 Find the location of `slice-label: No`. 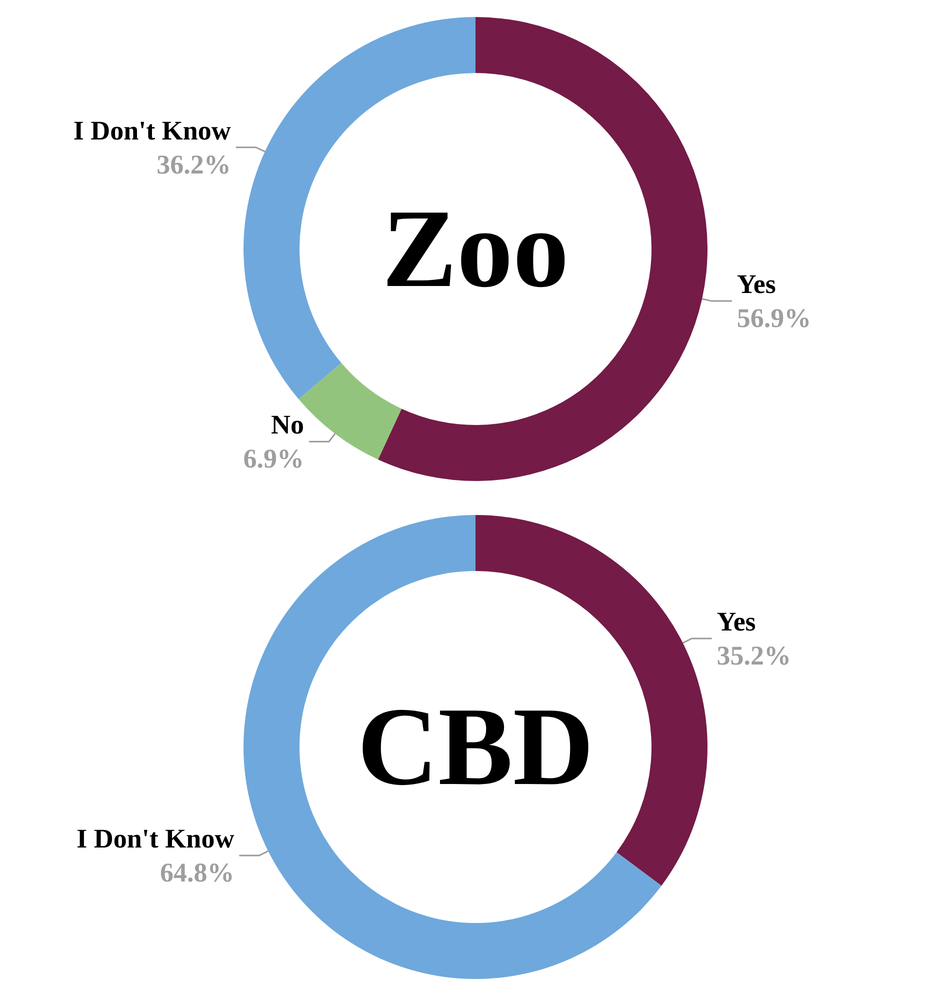

slice-label: No is located at coordinates (287, 425).